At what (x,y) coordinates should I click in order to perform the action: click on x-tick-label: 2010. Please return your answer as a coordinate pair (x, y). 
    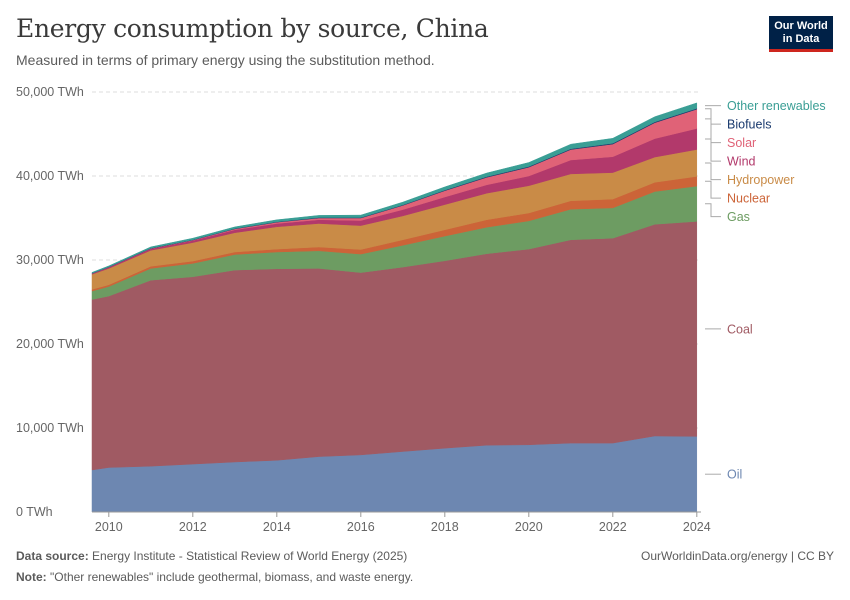
    Looking at the image, I should click on (109, 527).